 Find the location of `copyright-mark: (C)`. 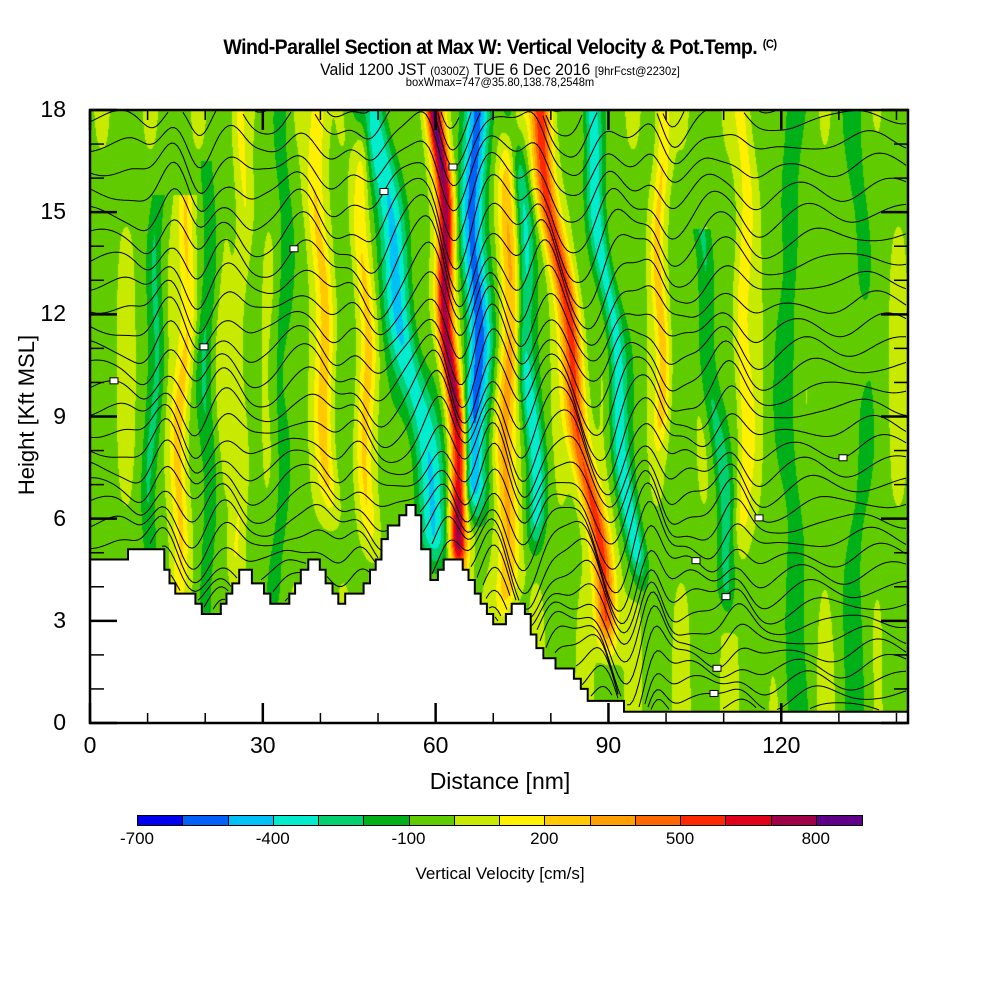

copyright-mark: (C) is located at coordinates (769, 44).